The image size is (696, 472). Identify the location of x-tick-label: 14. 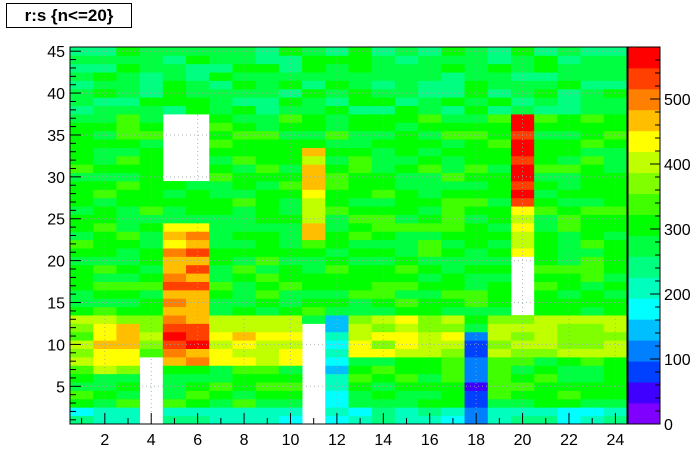
(383, 440).